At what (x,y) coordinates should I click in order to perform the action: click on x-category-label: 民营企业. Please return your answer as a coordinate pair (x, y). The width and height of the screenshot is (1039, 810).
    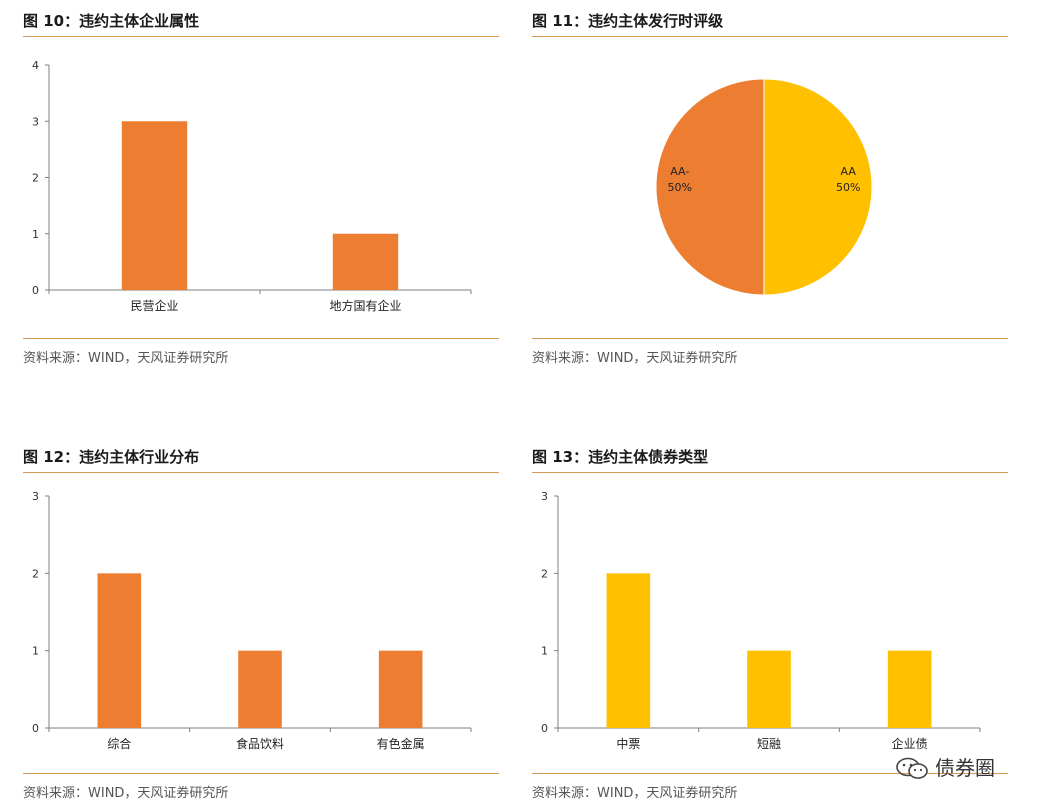
    Looking at the image, I should click on (154, 305).